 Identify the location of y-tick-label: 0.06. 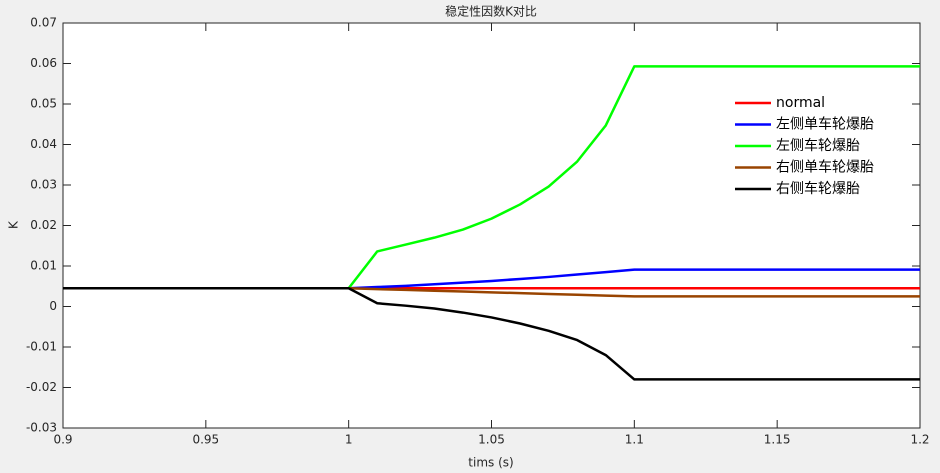
(43, 63).